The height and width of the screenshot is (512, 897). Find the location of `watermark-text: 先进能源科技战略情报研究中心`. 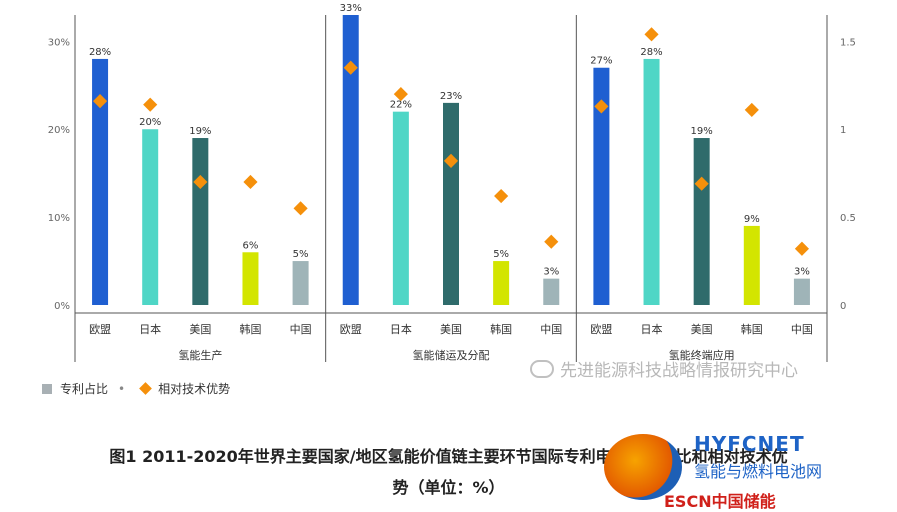

watermark-text: 先进能源科技战略情报研究中心 is located at coordinates (679, 371).